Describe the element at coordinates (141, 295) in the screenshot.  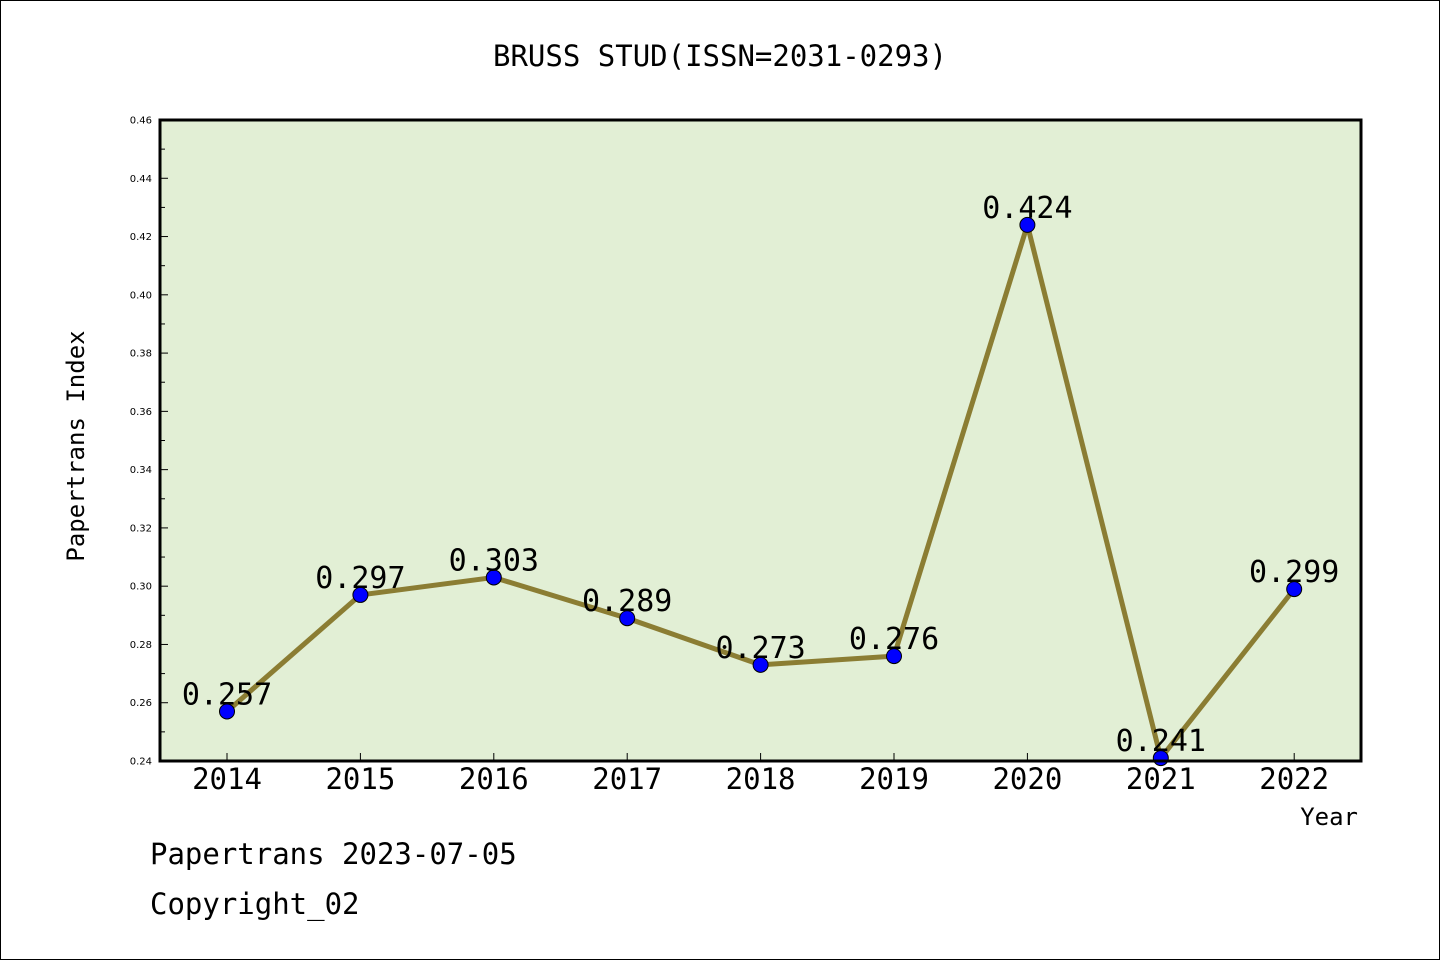
I see `y-tick-label: 0.40` at that location.